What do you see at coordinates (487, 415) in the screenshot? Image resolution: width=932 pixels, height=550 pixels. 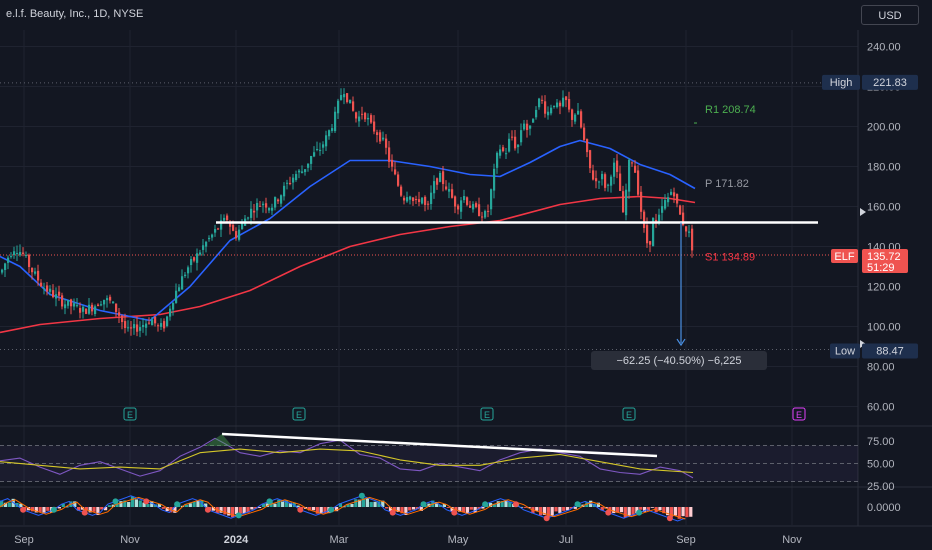 I see `earnings-marker-label: E` at bounding box center [487, 415].